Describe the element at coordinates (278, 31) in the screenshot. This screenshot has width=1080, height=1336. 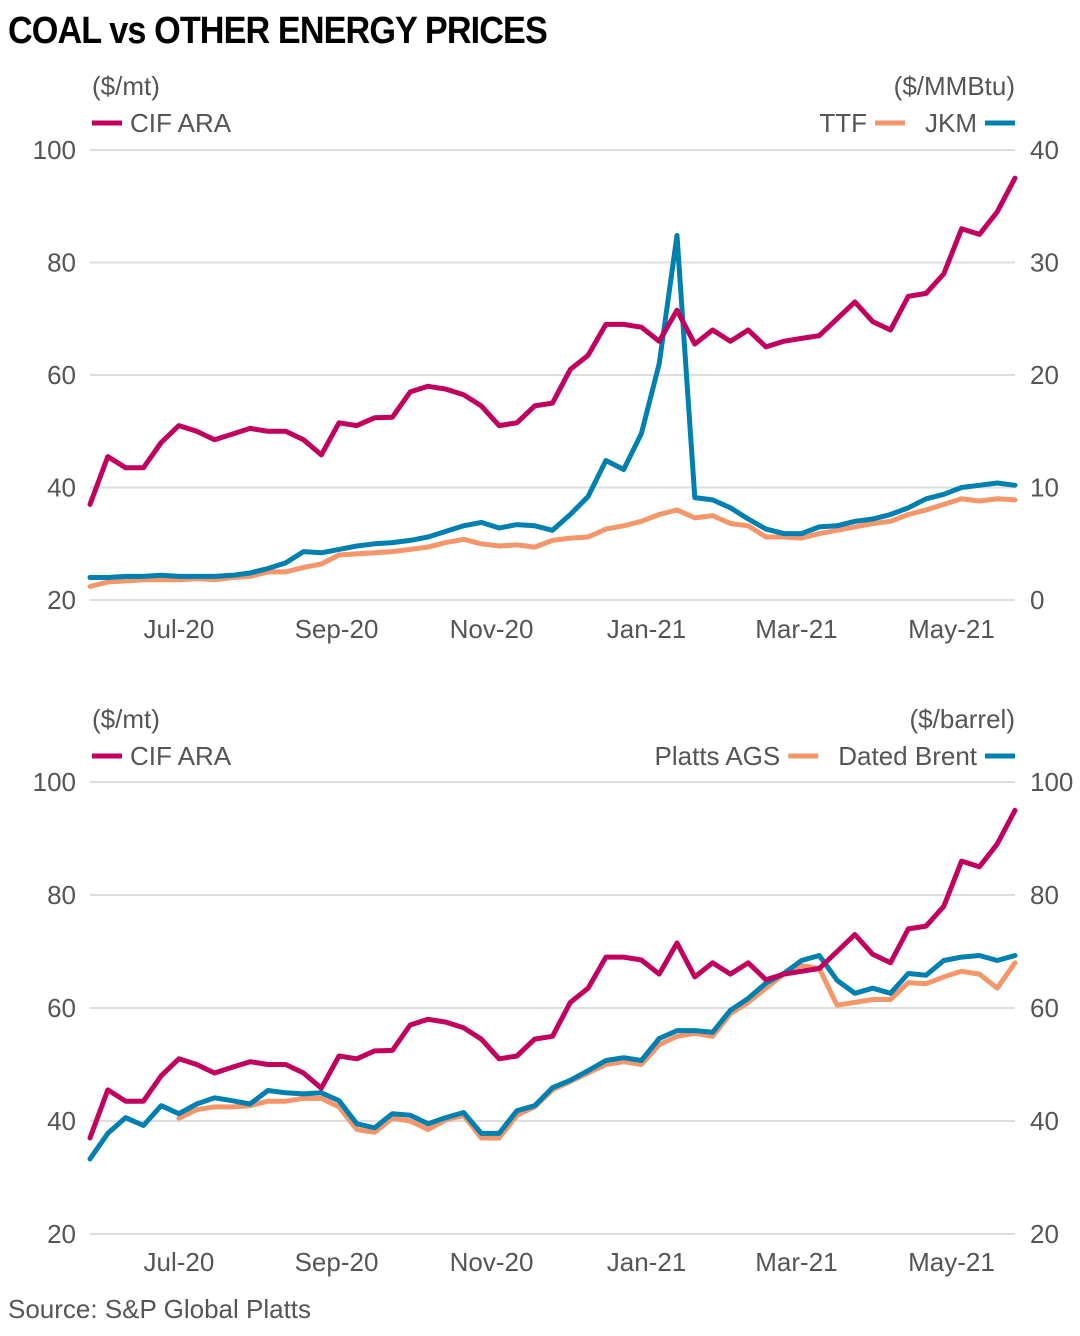
I see `chart-title: COAL vs OTHER ENERGY PRICES` at that location.